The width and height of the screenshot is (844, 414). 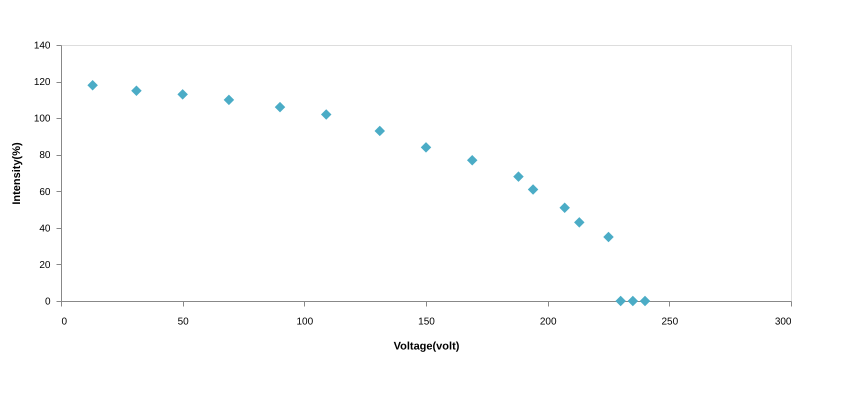 What do you see at coordinates (65, 322) in the screenshot?
I see `x-tick-label: 0` at bounding box center [65, 322].